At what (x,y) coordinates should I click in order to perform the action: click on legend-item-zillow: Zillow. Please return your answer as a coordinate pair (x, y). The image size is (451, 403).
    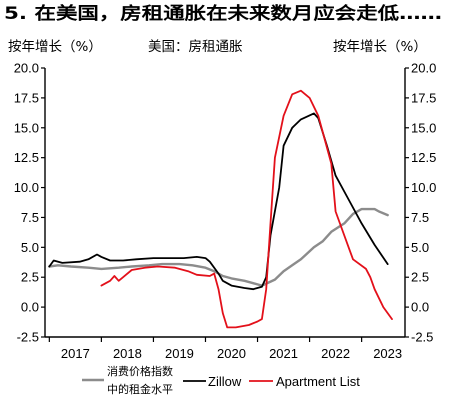
    Looking at the image, I should click on (212, 381).